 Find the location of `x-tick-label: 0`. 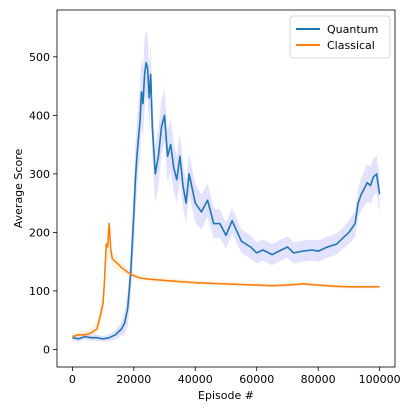

x-tick-label: 0 is located at coordinates (72, 379).